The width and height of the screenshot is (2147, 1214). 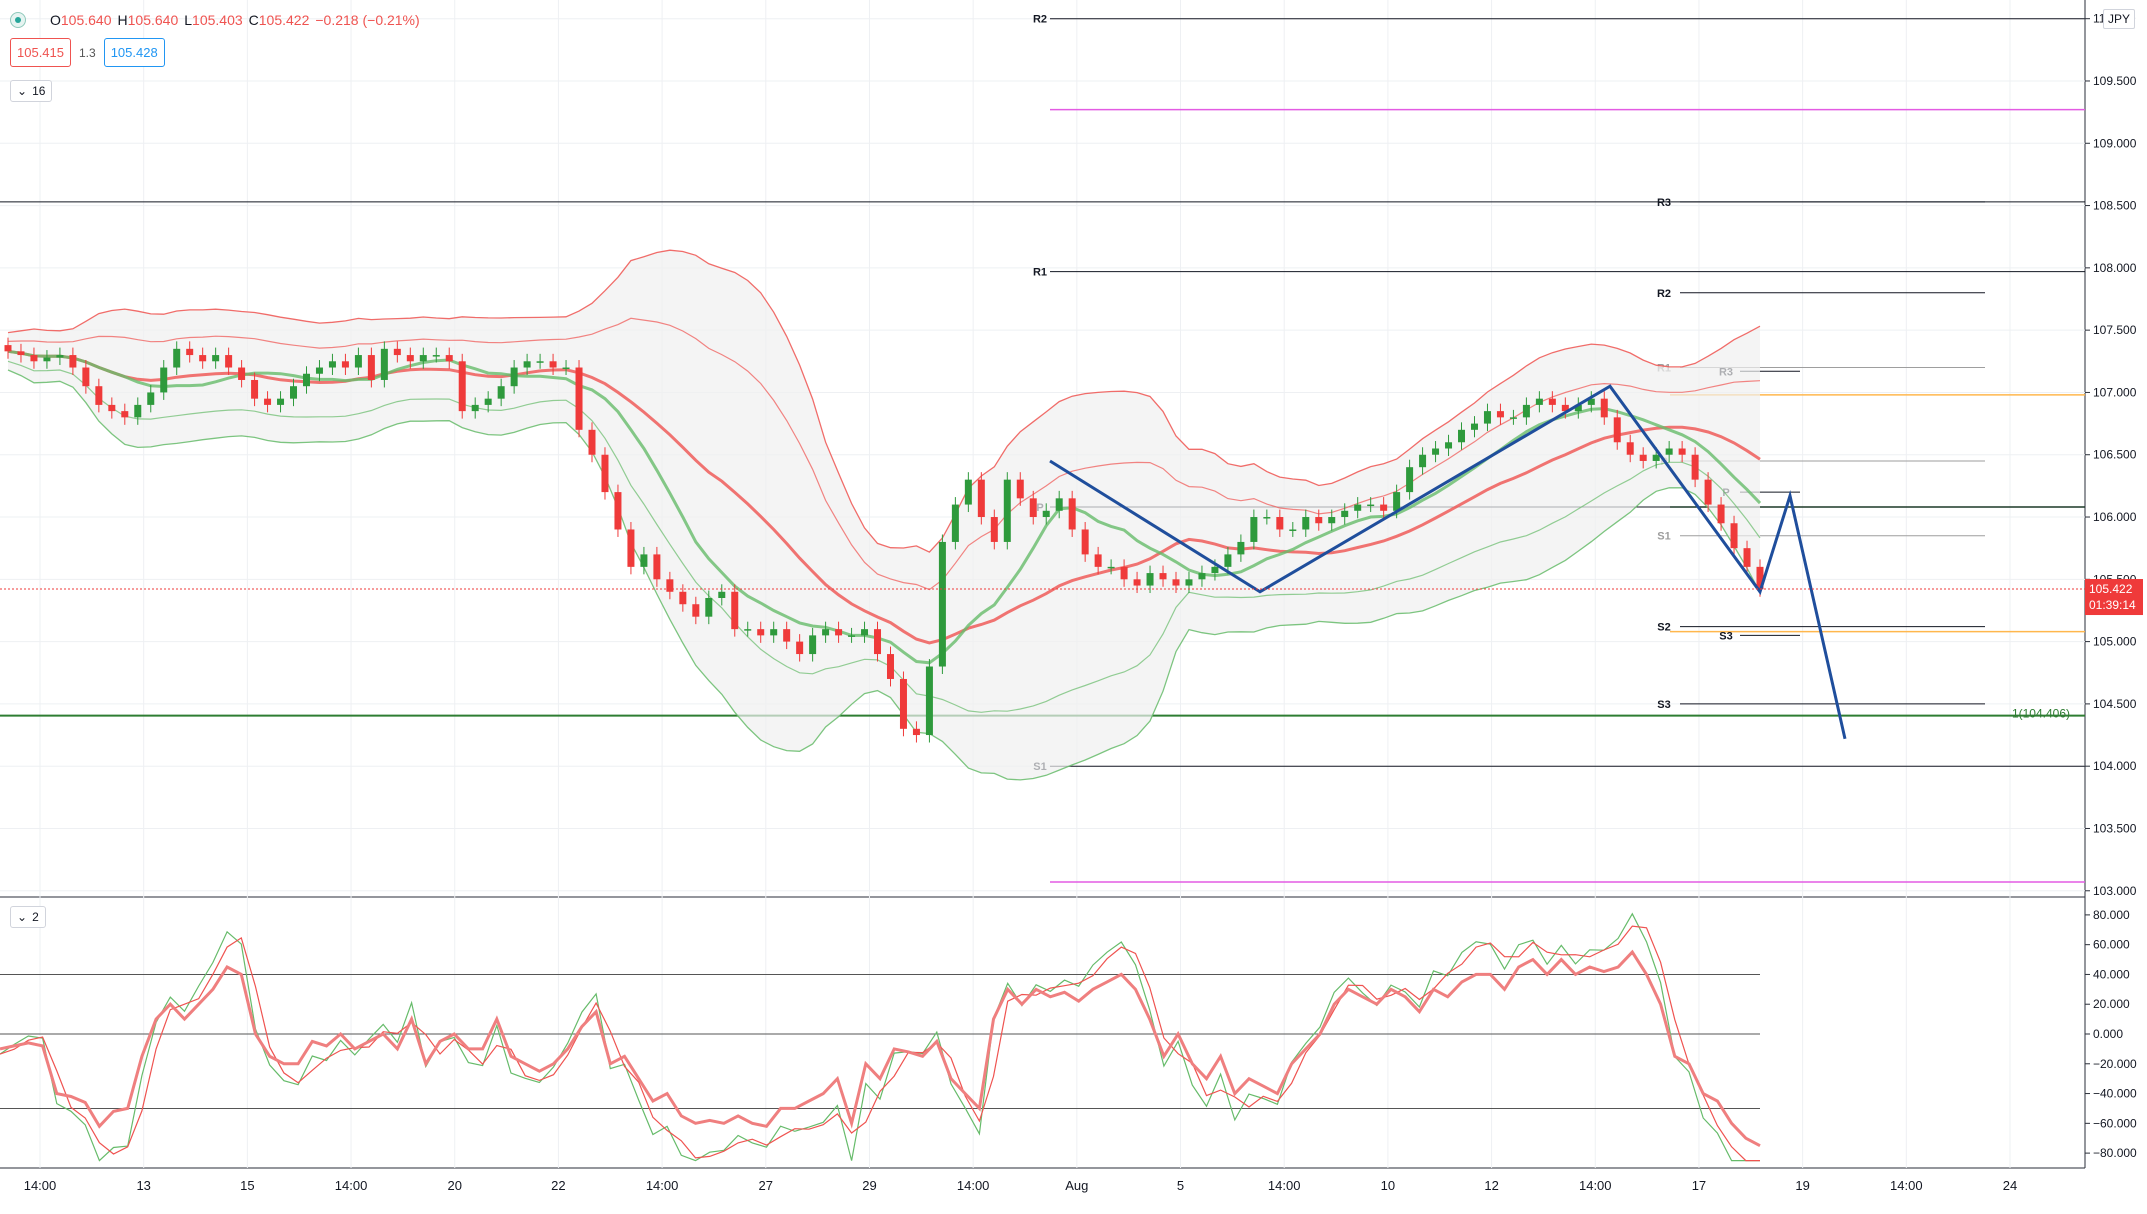 What do you see at coordinates (2041, 714) in the screenshot?
I see `support-line-label: 1(104.406)` at bounding box center [2041, 714].